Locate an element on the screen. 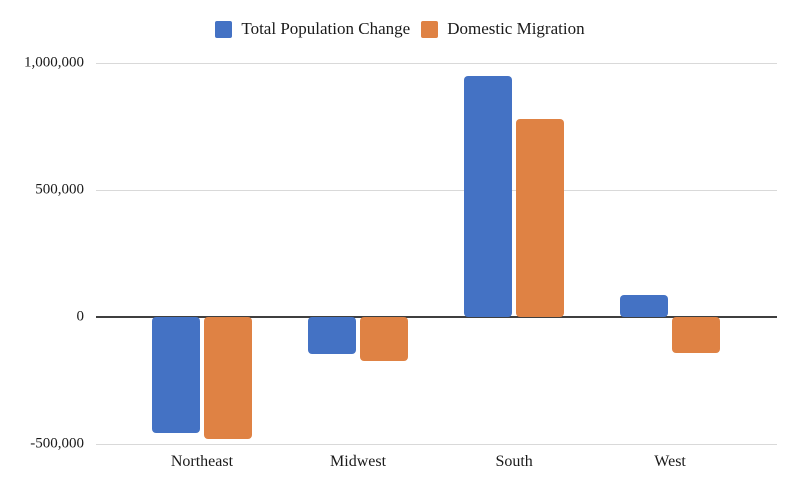  y-tick-label: 0 is located at coordinates (80, 316).